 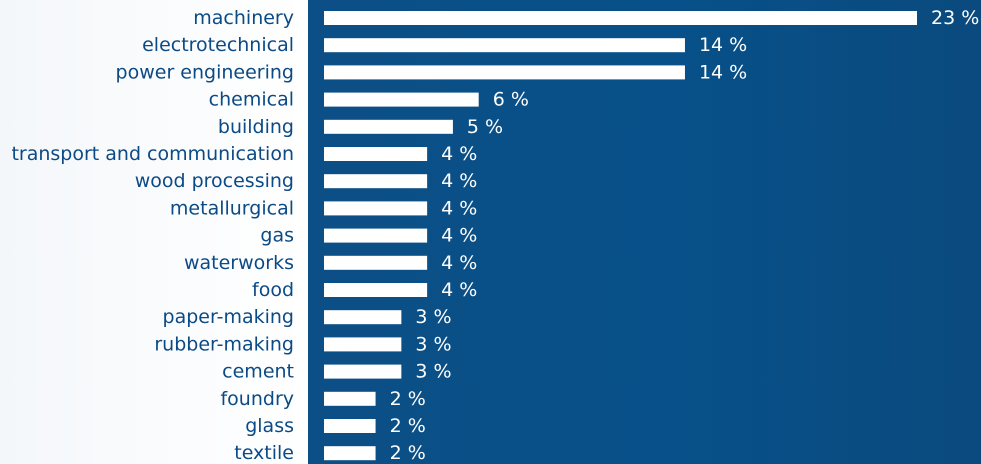 I want to click on category-label: rubber-making, so click(x=224, y=344).